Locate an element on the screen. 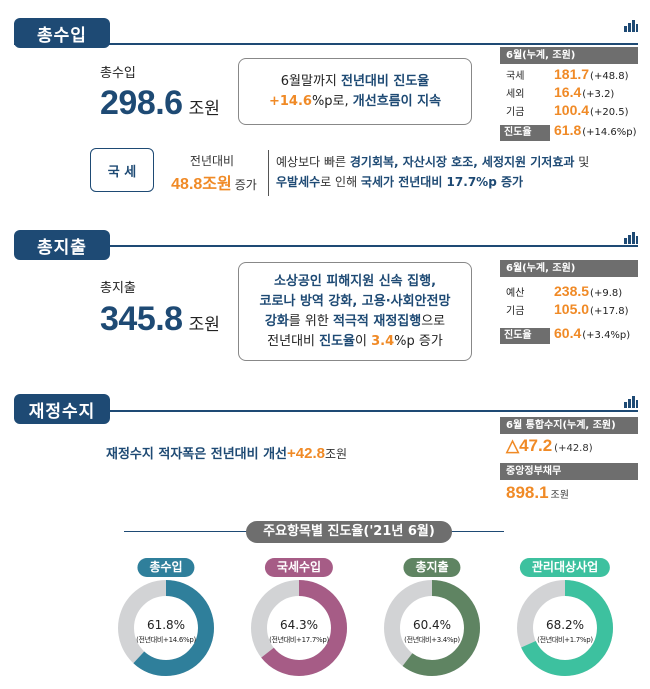  revenue-total: 298.6 조원 is located at coordinates (160, 103).